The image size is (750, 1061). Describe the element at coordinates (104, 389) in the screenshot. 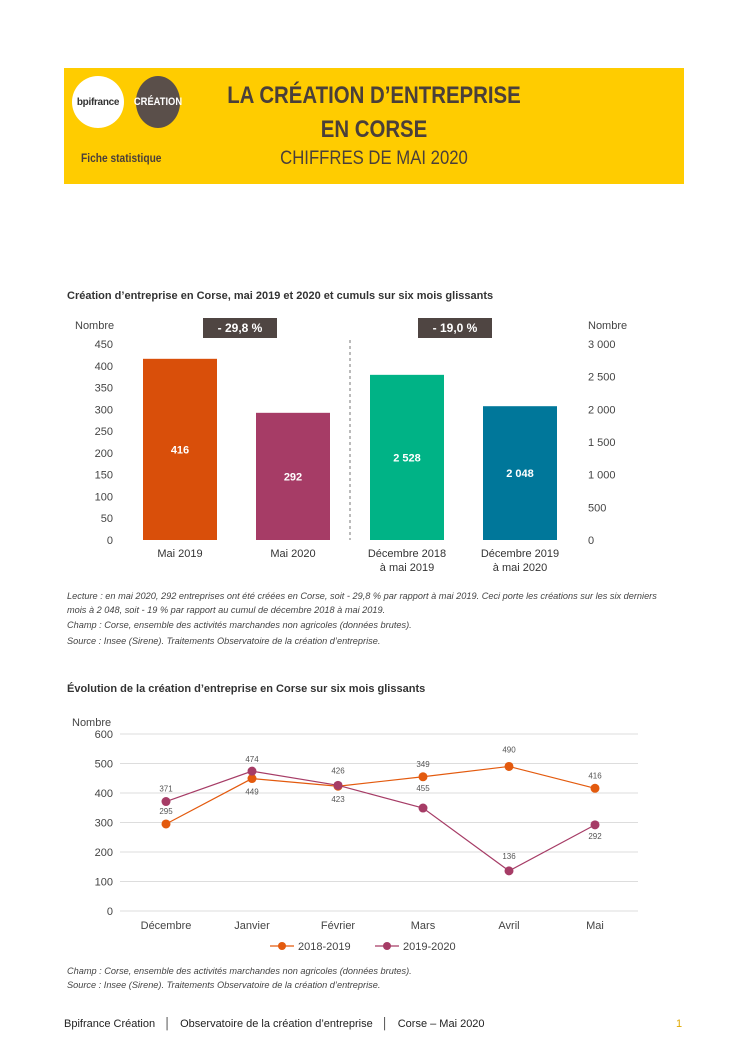

I see `y-tick-left: 350` at that location.